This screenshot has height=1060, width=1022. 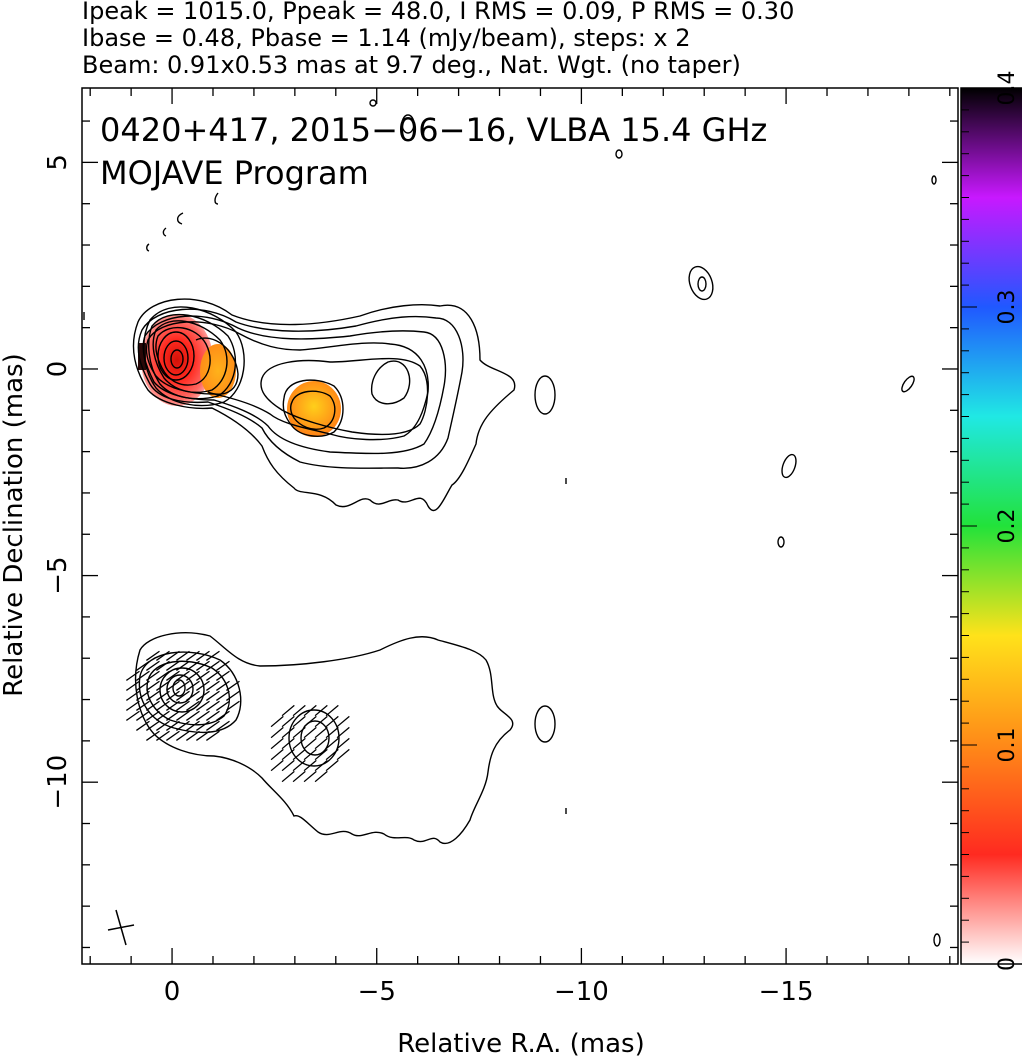 What do you see at coordinates (373, 103) in the screenshot?
I see `contour-blob-j` at bounding box center [373, 103].